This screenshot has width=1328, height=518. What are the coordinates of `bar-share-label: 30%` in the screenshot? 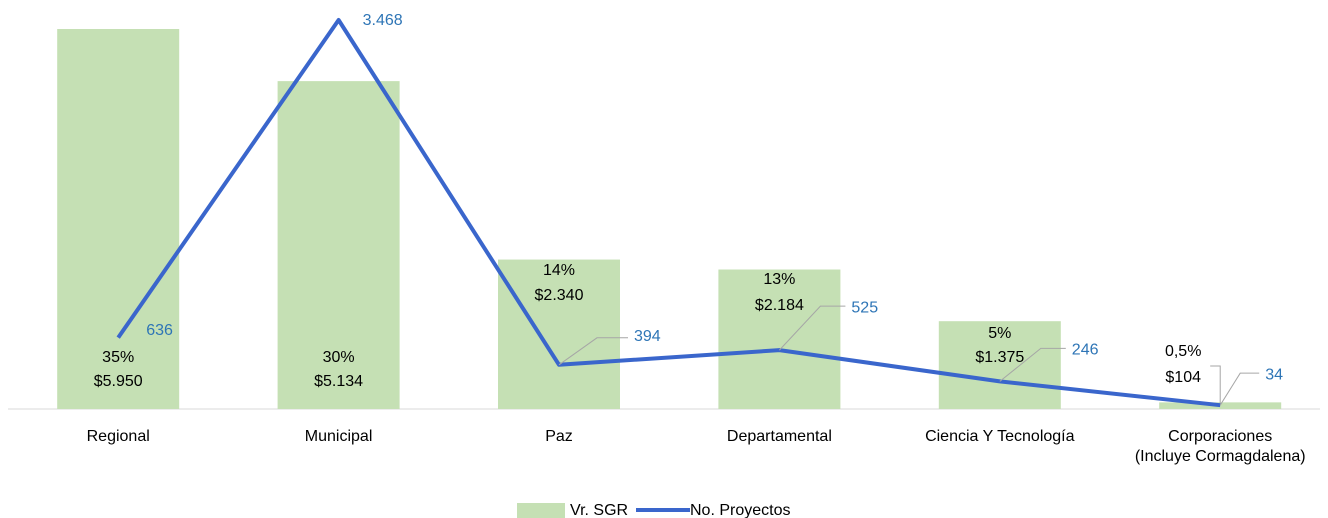 It's located at (339, 357).